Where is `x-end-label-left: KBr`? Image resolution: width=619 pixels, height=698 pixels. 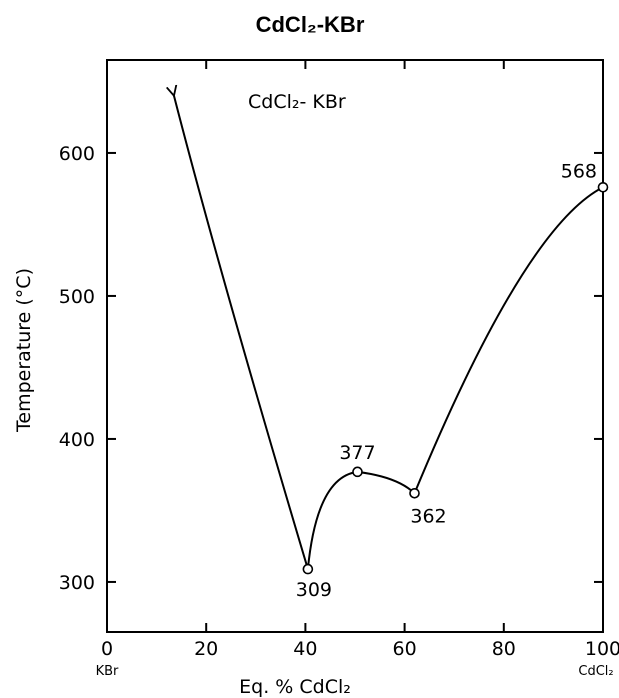
x-end-label-left: KBr is located at coordinates (107, 671).